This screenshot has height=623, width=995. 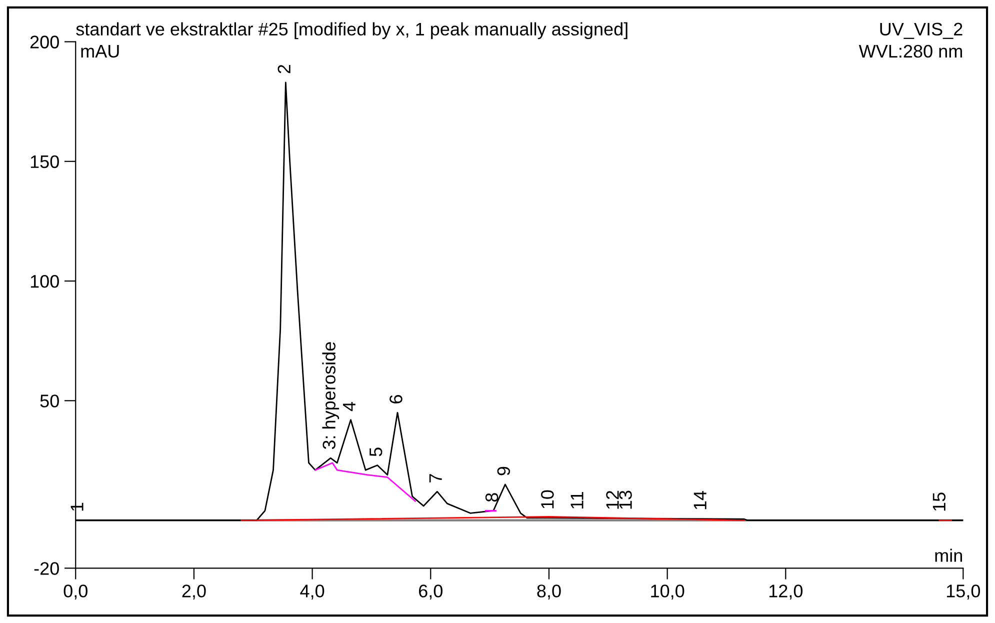 I want to click on x-tick-label: 15,0, so click(x=963, y=592).